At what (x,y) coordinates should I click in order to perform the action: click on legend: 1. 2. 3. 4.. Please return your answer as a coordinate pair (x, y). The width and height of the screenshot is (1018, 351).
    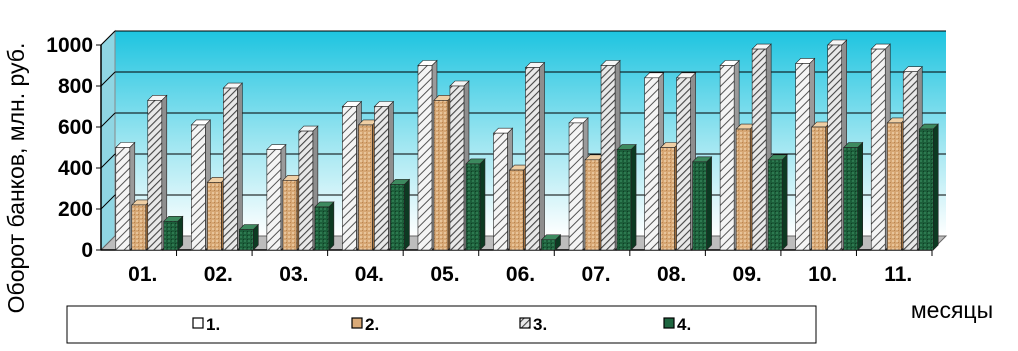
    Looking at the image, I should click on (441, 324).